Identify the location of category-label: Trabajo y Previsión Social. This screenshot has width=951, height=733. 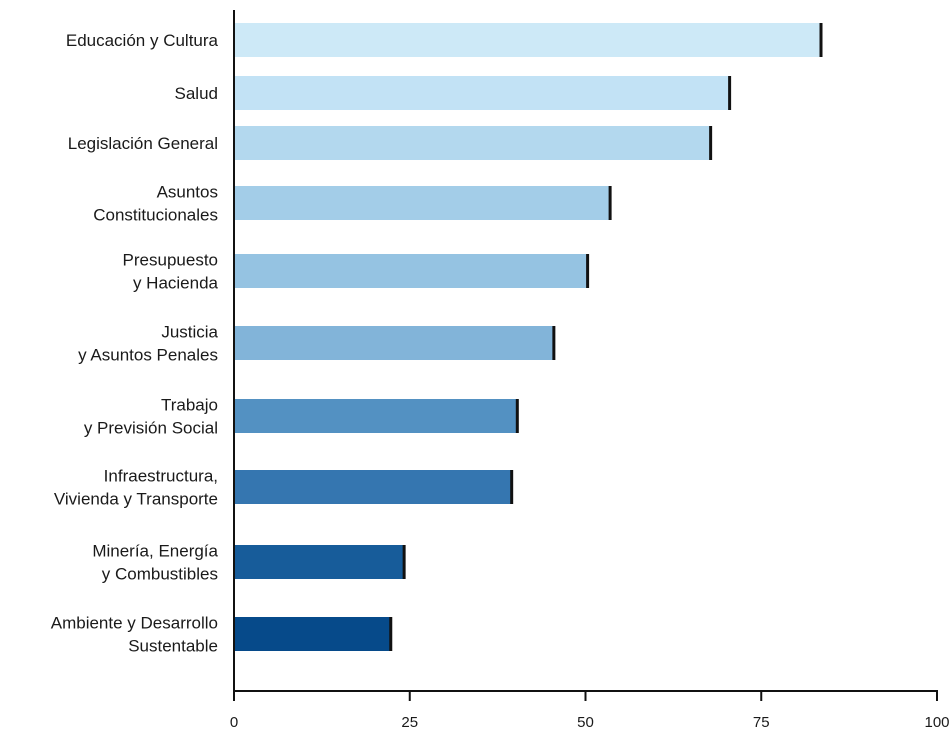
(151, 417).